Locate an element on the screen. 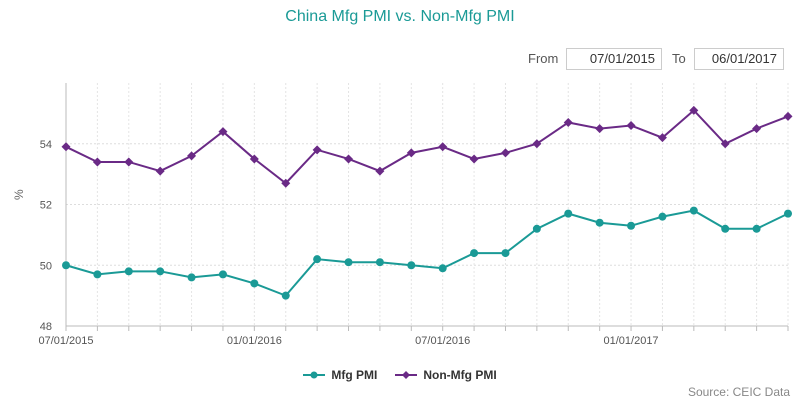  x-tick-label: 07/01/2016 is located at coordinates (442, 341).